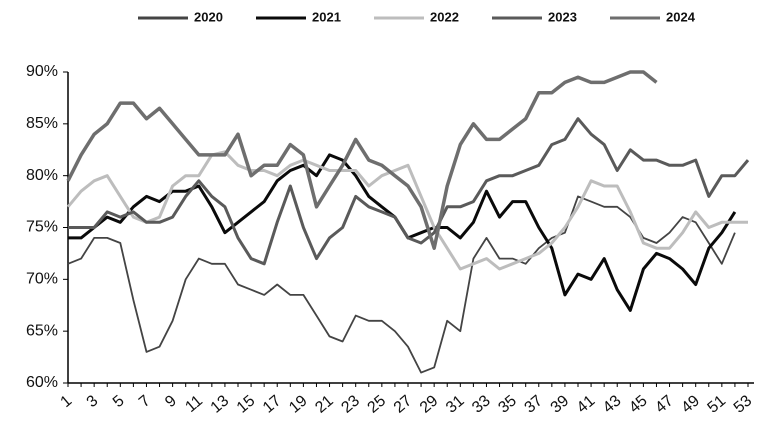 The width and height of the screenshot is (775, 439). Describe the element at coordinates (67, 401) in the screenshot. I see `x-tick-label: 1` at that location.